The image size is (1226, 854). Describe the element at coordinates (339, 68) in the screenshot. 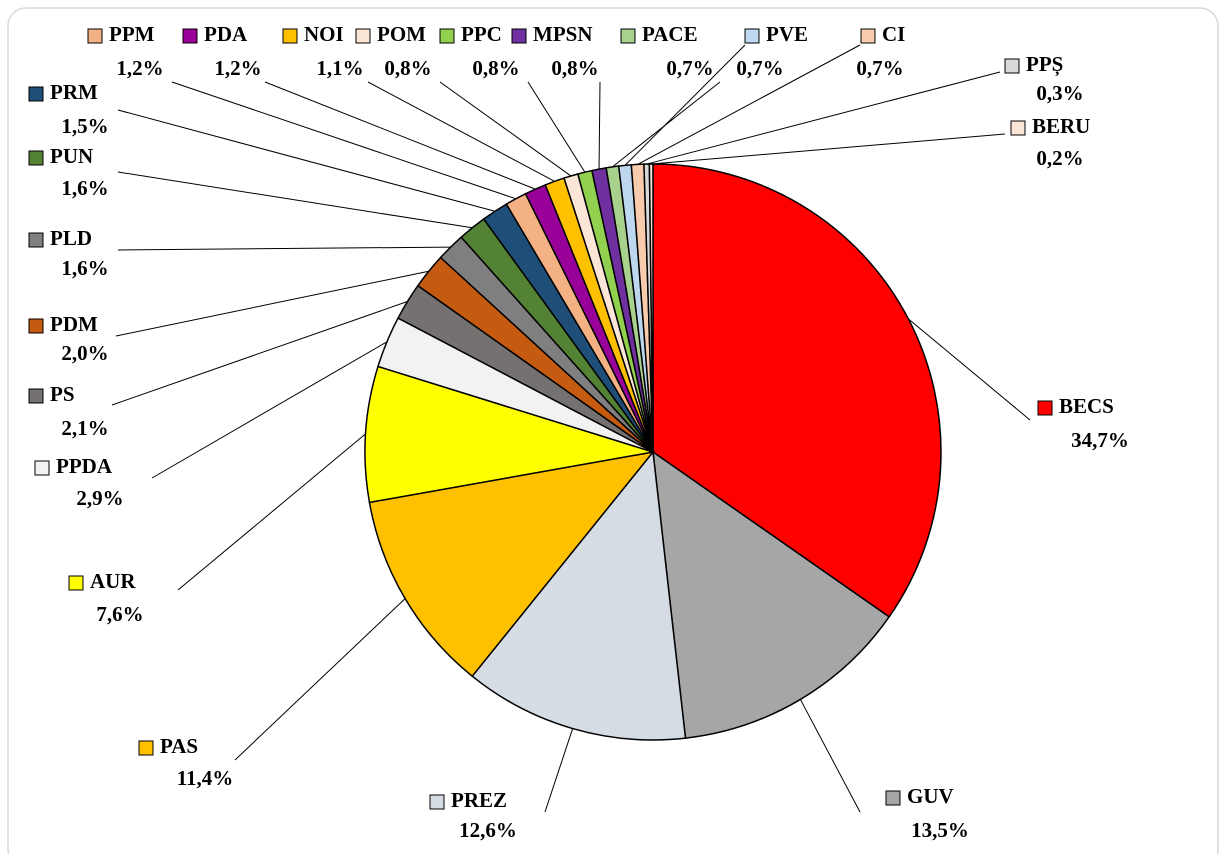

I see `value-label: 1,1%` at that location.